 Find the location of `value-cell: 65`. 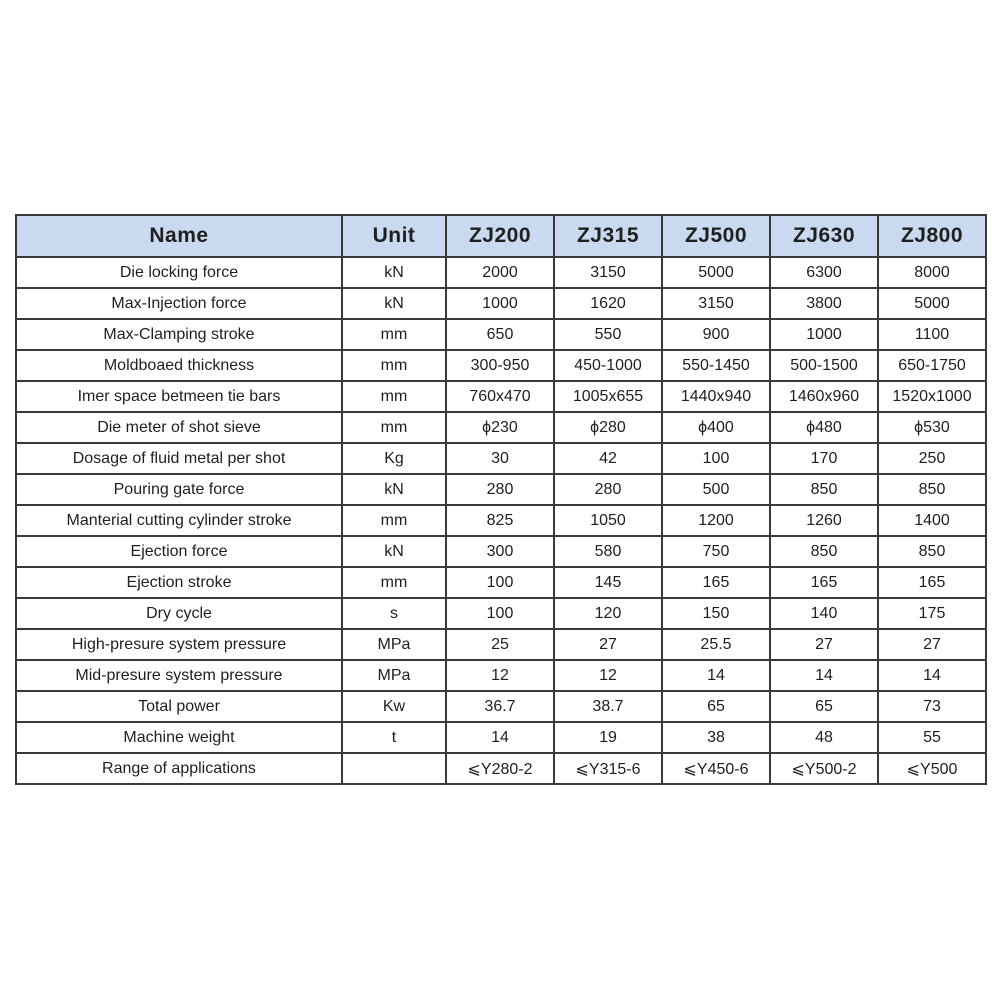

value-cell: 65 is located at coordinates (716, 706).